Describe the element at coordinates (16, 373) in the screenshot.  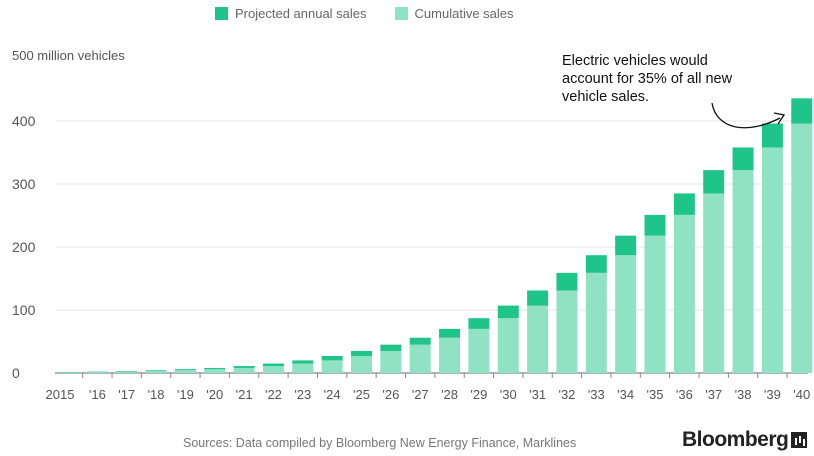
I see `y-tick-label: 0` at that location.